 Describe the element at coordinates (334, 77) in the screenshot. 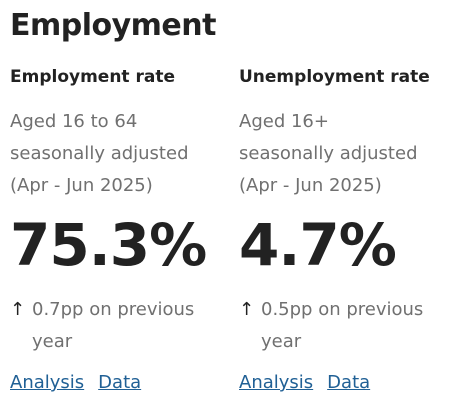

I see `stat-heading: Unemployment rate` at that location.